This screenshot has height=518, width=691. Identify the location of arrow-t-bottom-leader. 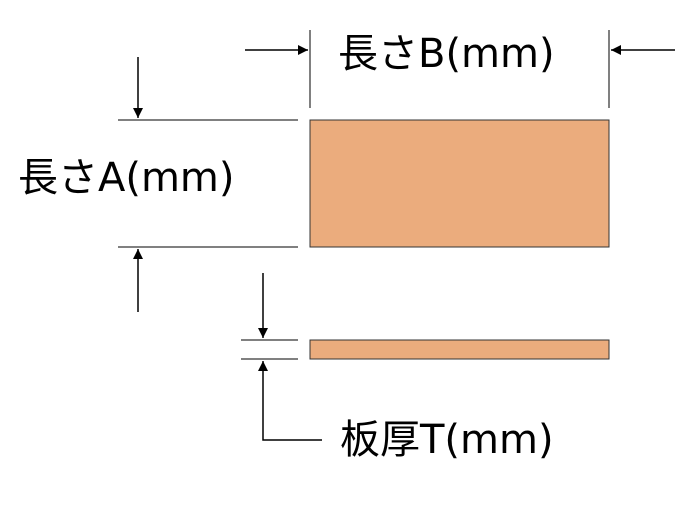
(290, 401).